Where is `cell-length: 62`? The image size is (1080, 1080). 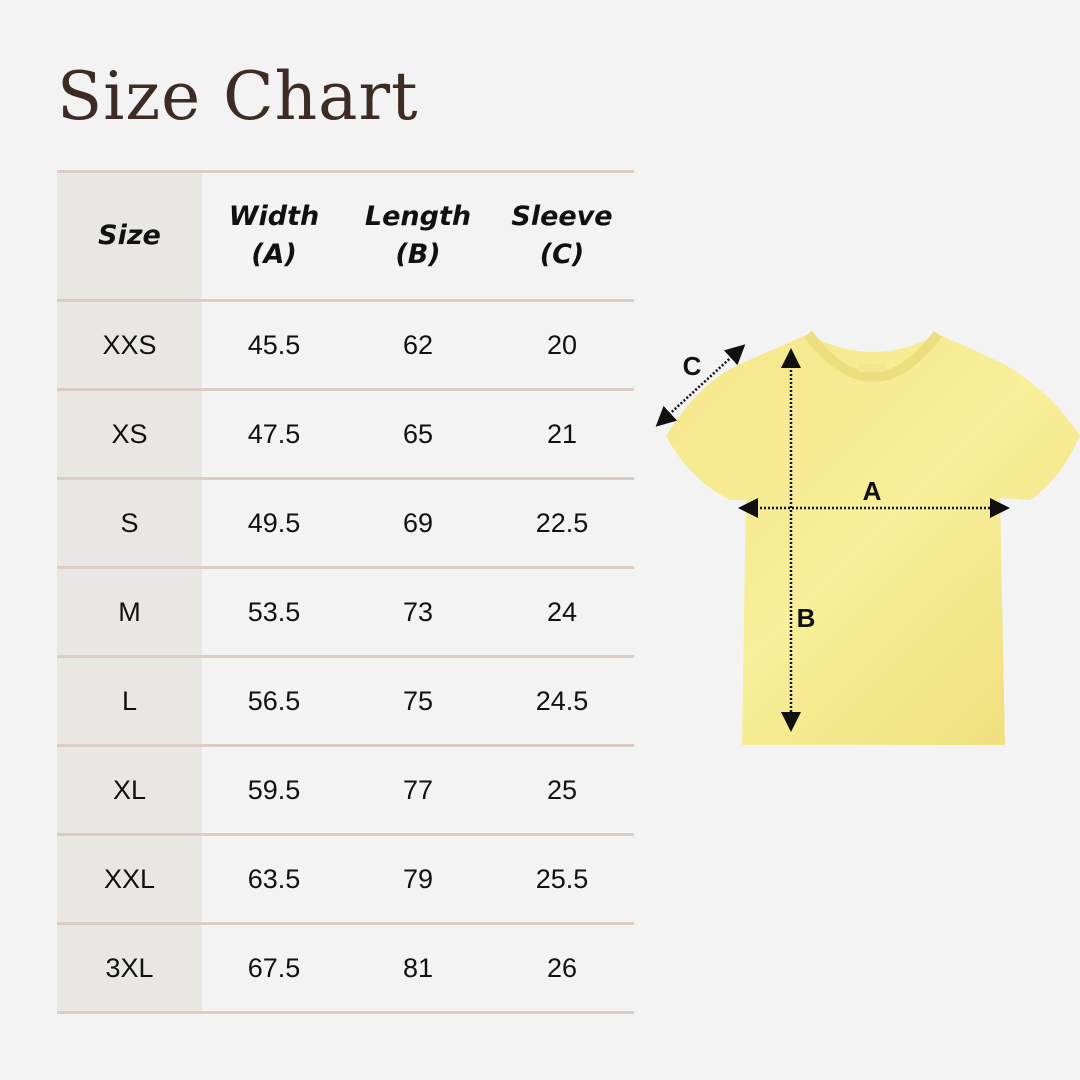
cell-length: 62 is located at coordinates (418, 345).